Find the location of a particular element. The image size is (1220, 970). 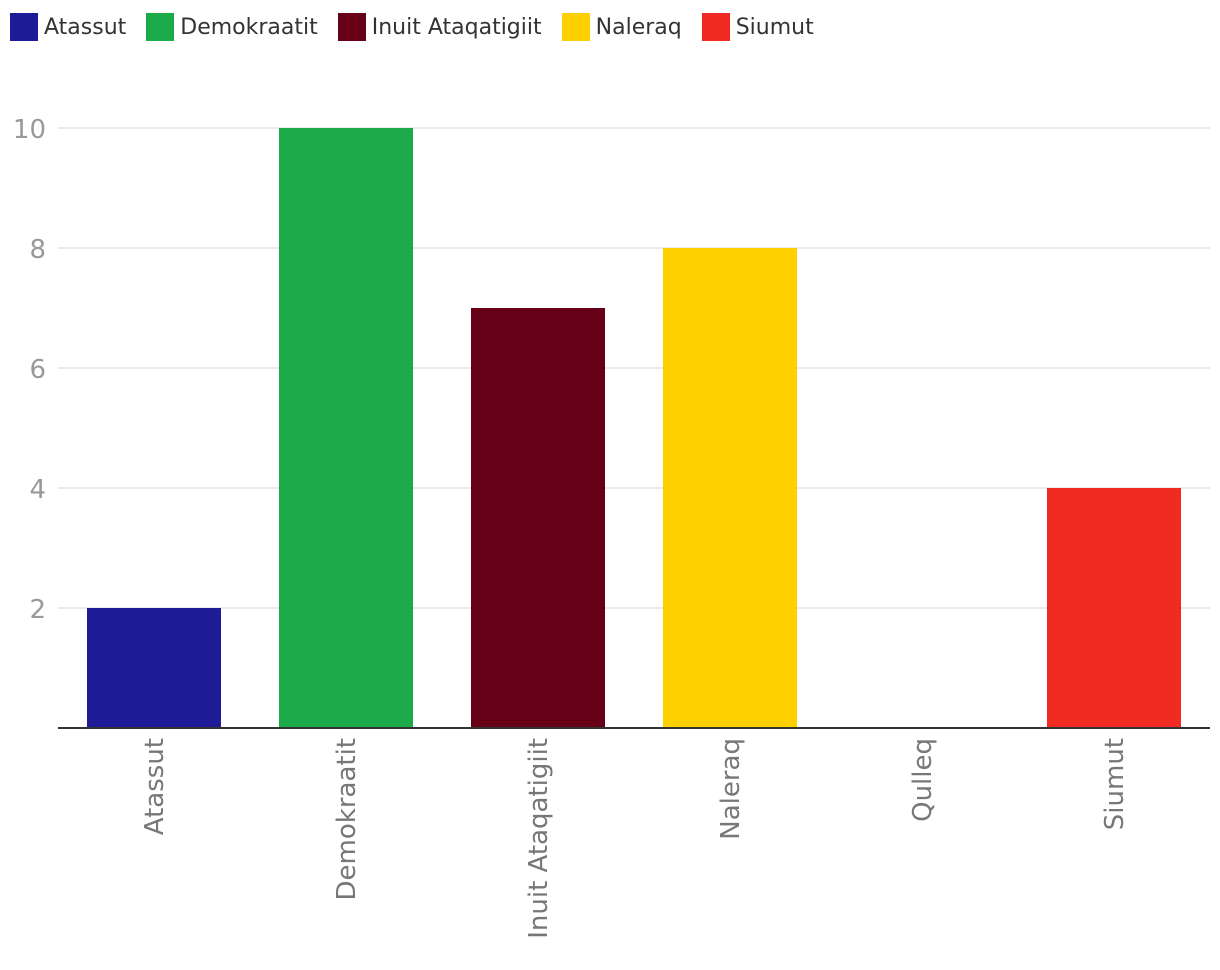

y-tick-label: 2 is located at coordinates (37, 610).